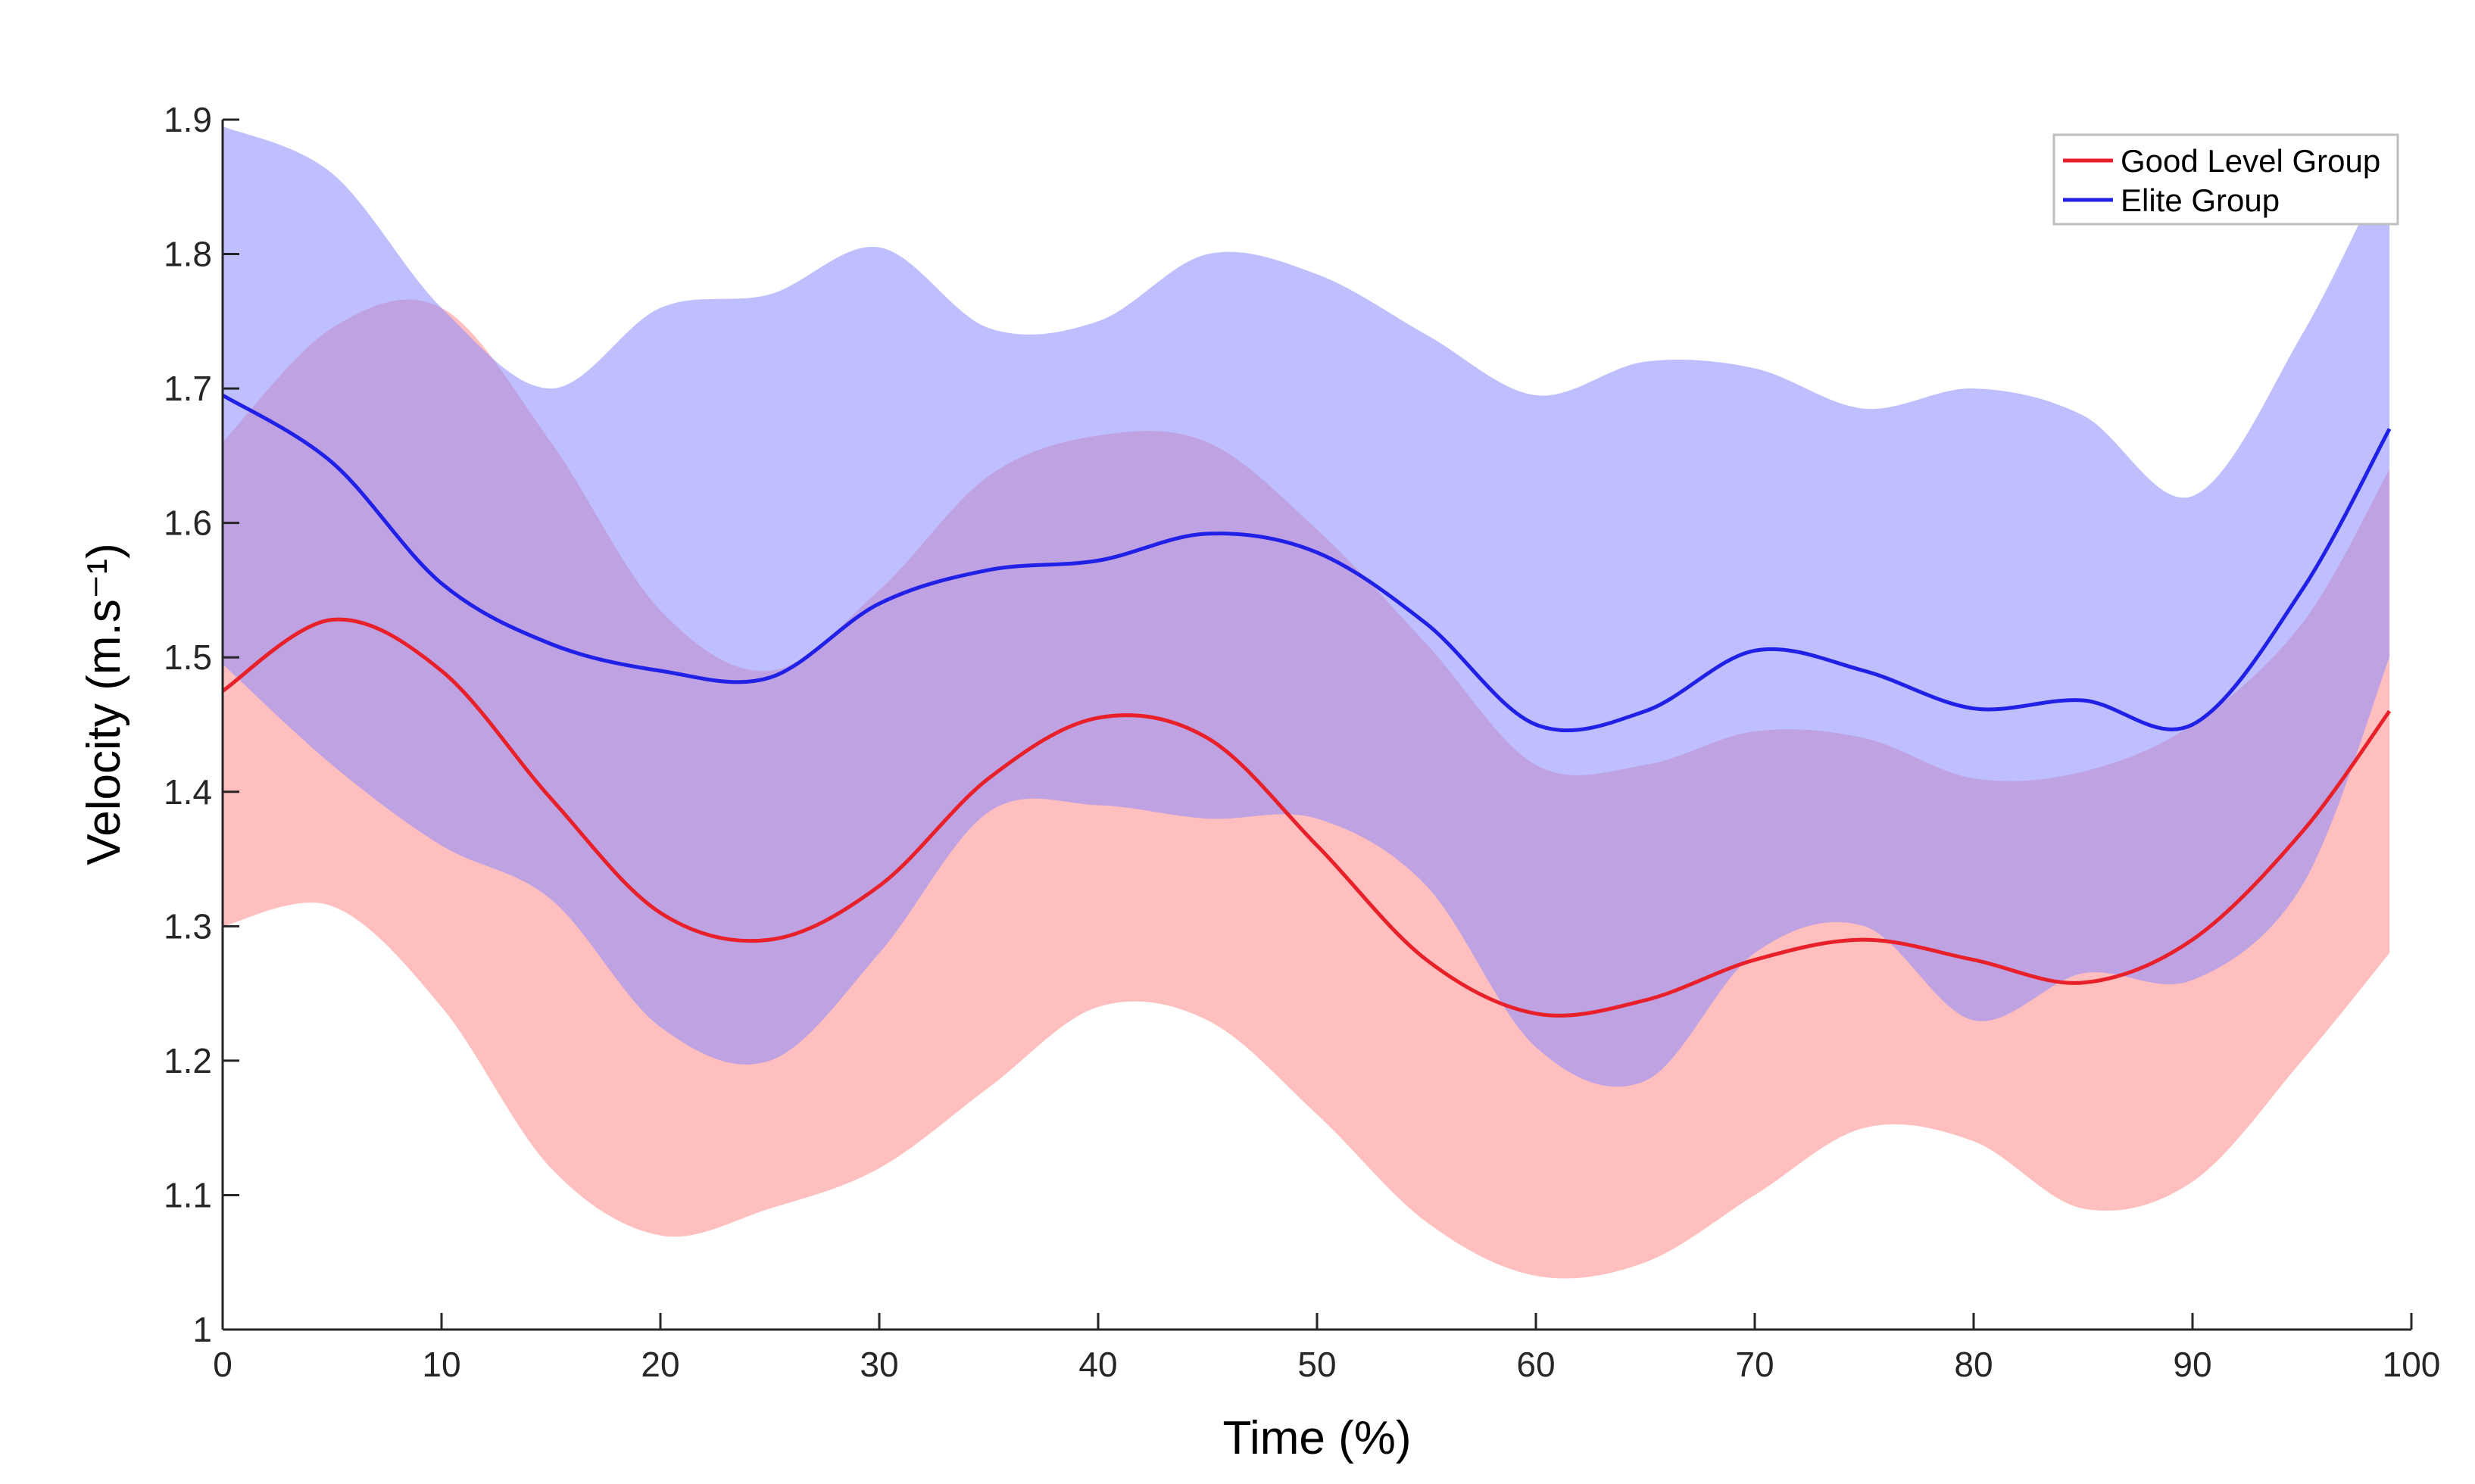 The image size is (2475, 1484). What do you see at coordinates (2192, 1364) in the screenshot?
I see `x-tick-label-90: 90` at bounding box center [2192, 1364].